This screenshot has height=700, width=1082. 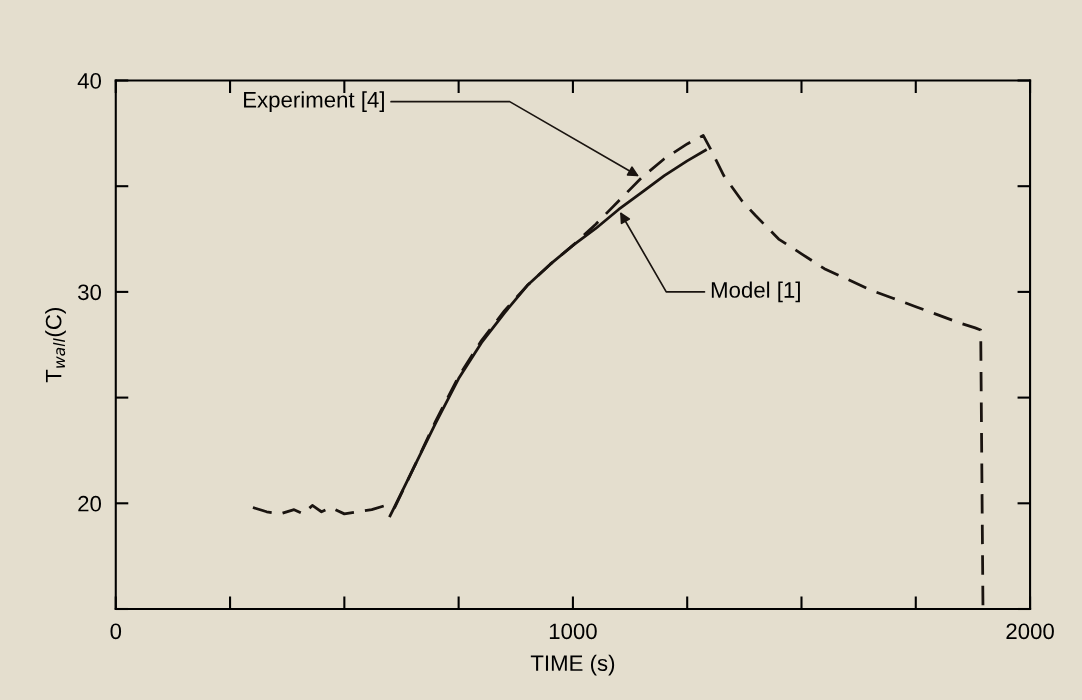 I want to click on annotation: Model [1], so click(x=755, y=292).